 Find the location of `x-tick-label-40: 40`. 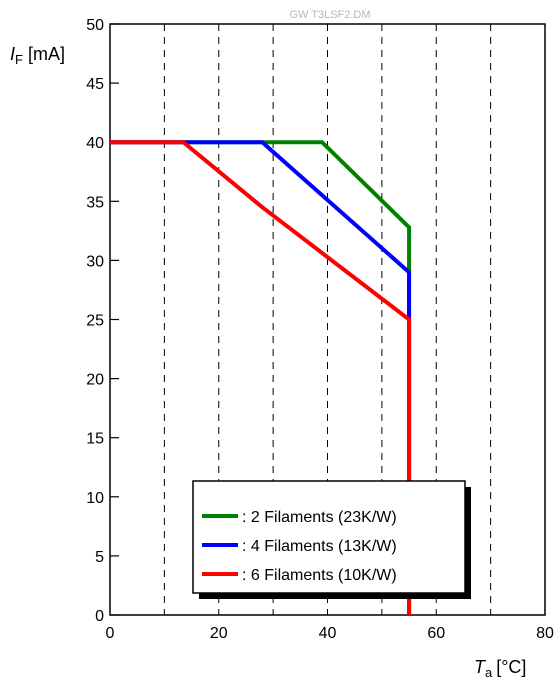

x-tick-label-40: 40 is located at coordinates (328, 633).